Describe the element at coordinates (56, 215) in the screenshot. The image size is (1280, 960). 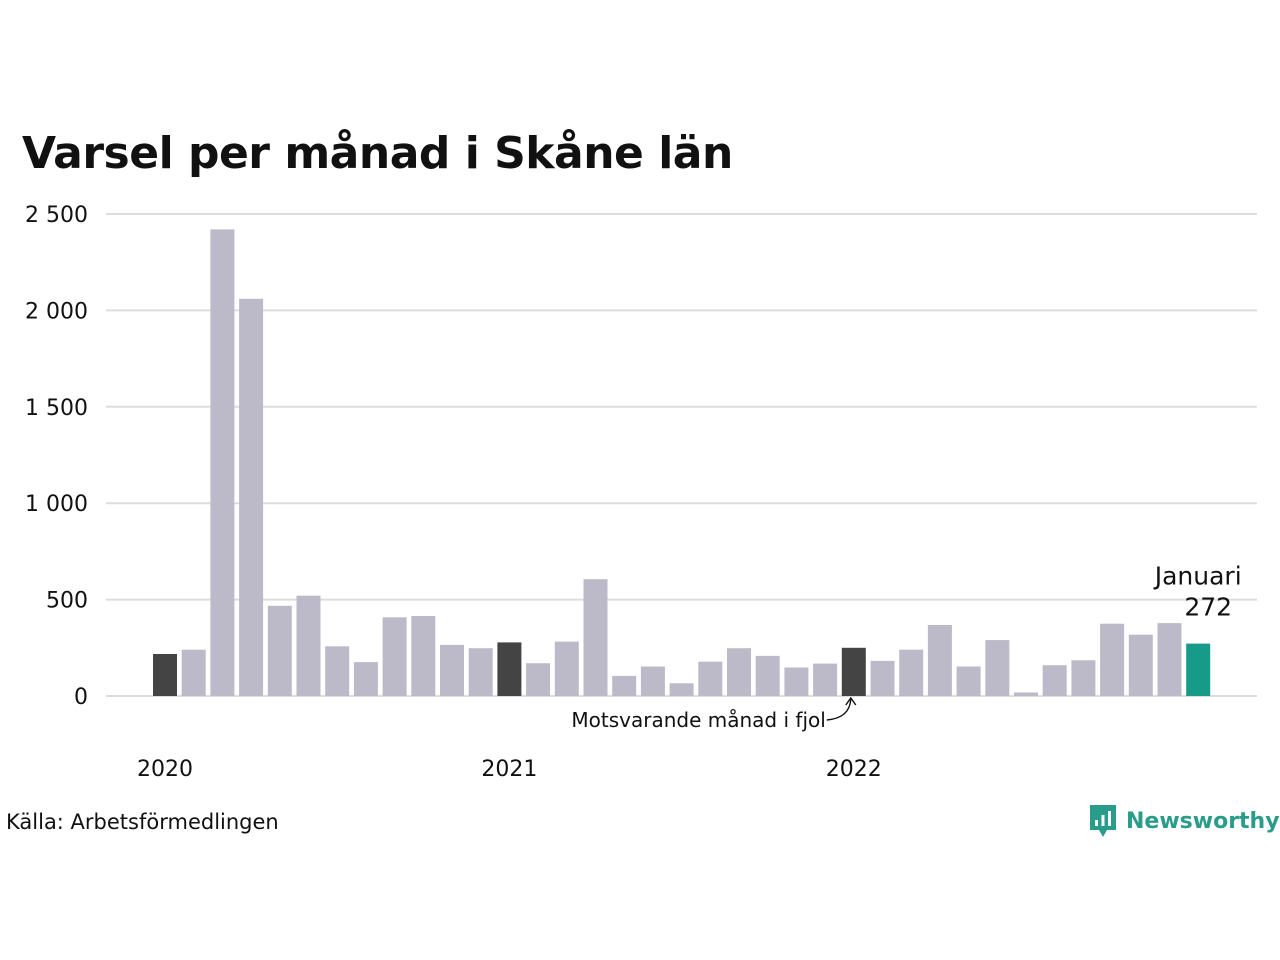
I see `y-tick-label: 2 500` at that location.